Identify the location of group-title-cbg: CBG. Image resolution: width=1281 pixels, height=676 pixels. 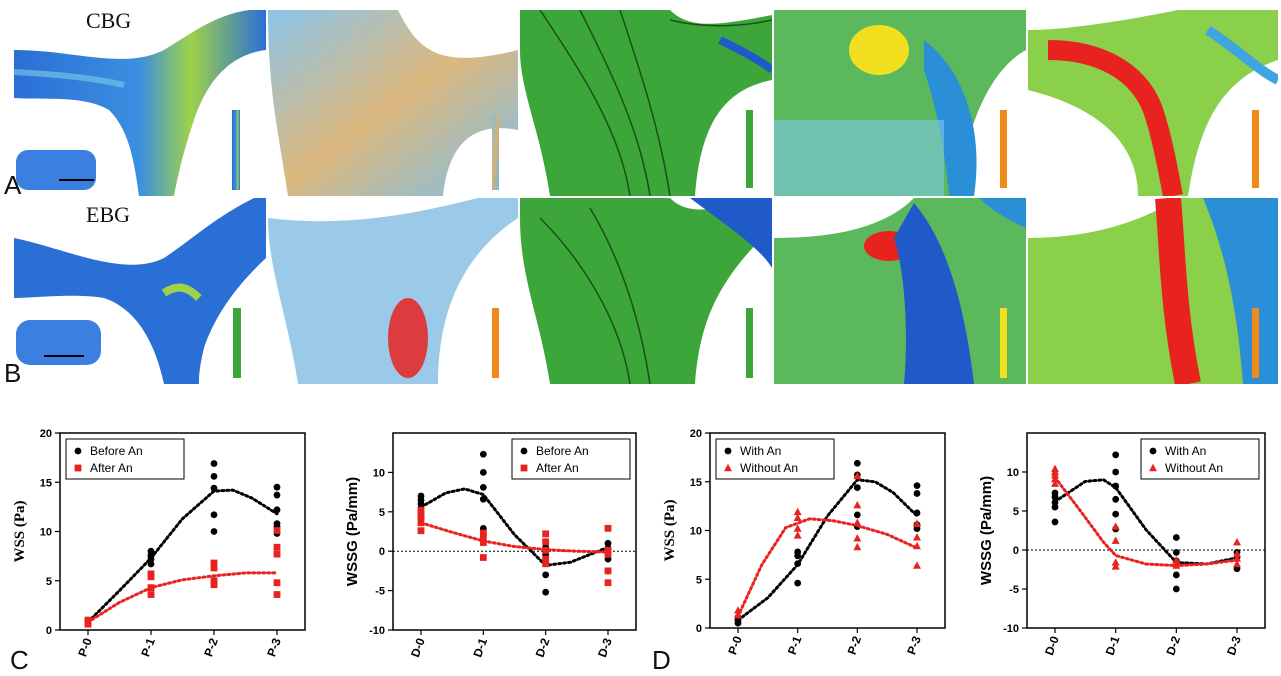
(109, 20).